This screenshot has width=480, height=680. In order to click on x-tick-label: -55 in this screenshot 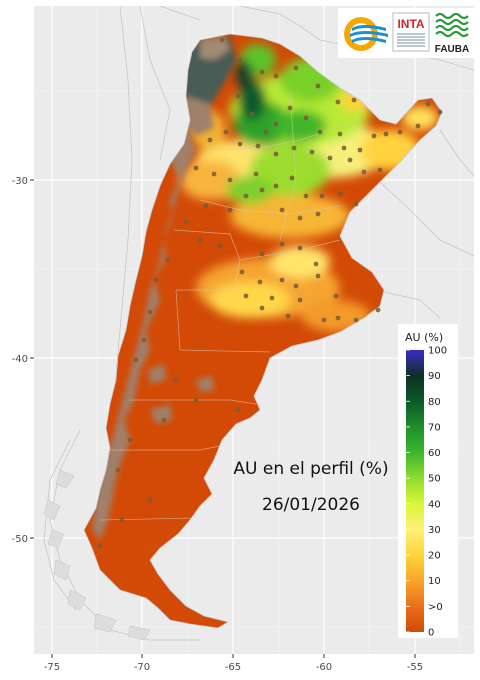, I will do `click(415, 667)`.